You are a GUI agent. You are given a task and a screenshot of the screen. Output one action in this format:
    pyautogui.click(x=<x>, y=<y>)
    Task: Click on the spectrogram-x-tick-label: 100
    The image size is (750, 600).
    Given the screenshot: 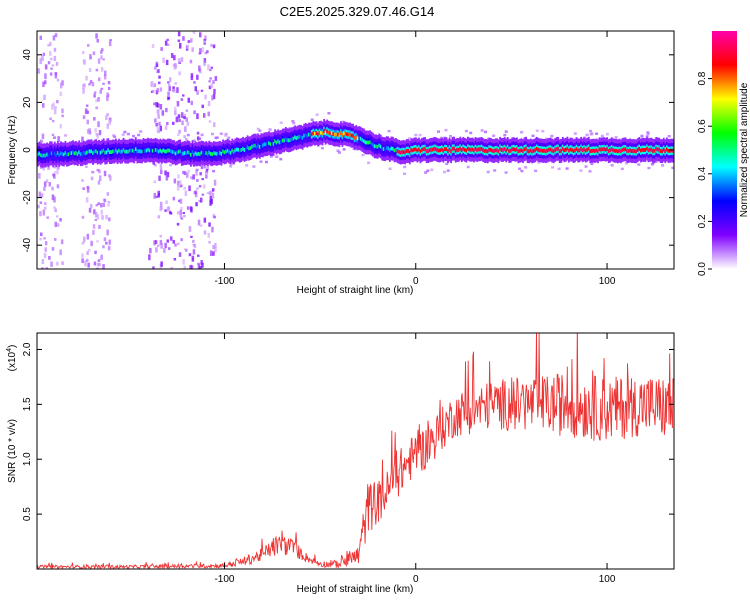 What is the action you would take?
    pyautogui.click(x=607, y=281)
    